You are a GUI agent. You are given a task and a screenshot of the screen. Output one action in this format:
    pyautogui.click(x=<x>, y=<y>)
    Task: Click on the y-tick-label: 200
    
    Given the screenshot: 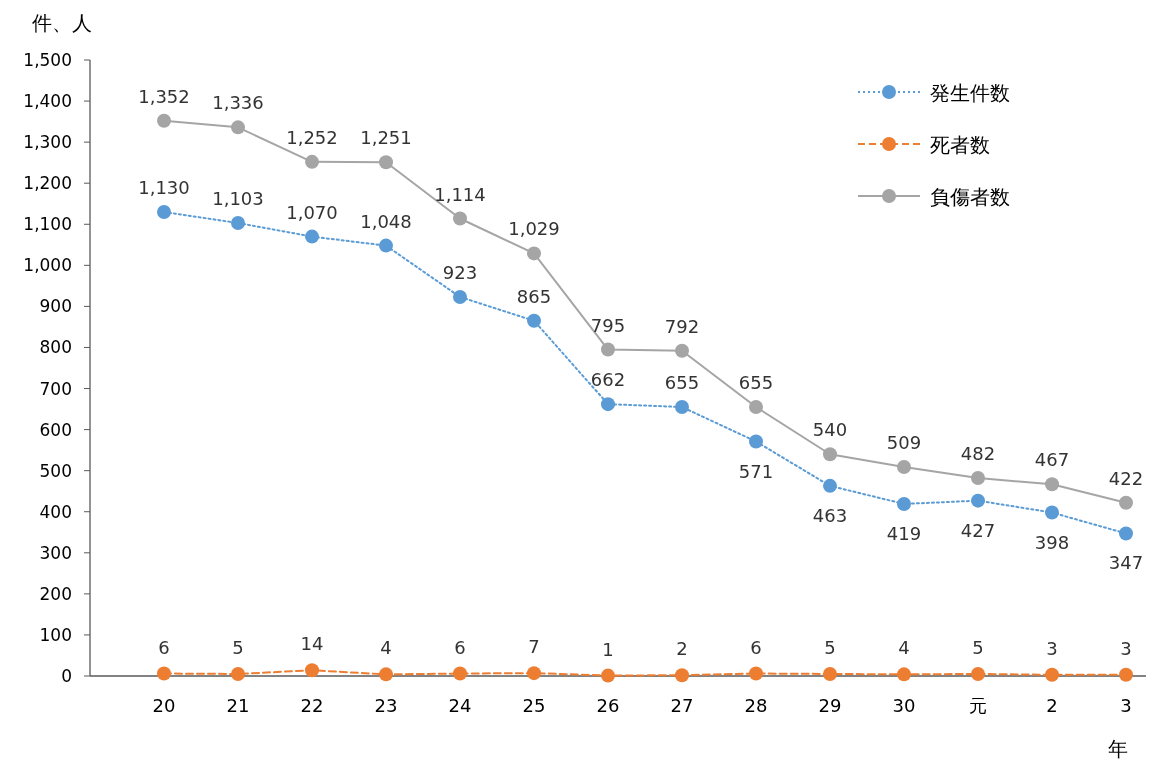 What is the action you would take?
    pyautogui.click(x=55, y=593)
    